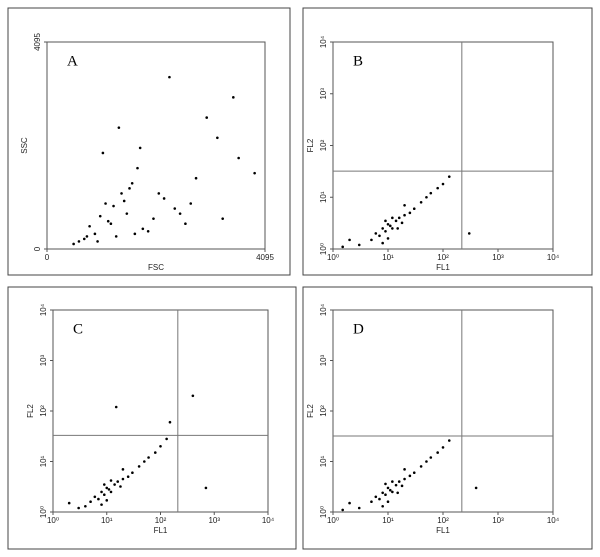 The height and width of the screenshot is (557, 600). I want to click on panel-letter: B, so click(358, 61).